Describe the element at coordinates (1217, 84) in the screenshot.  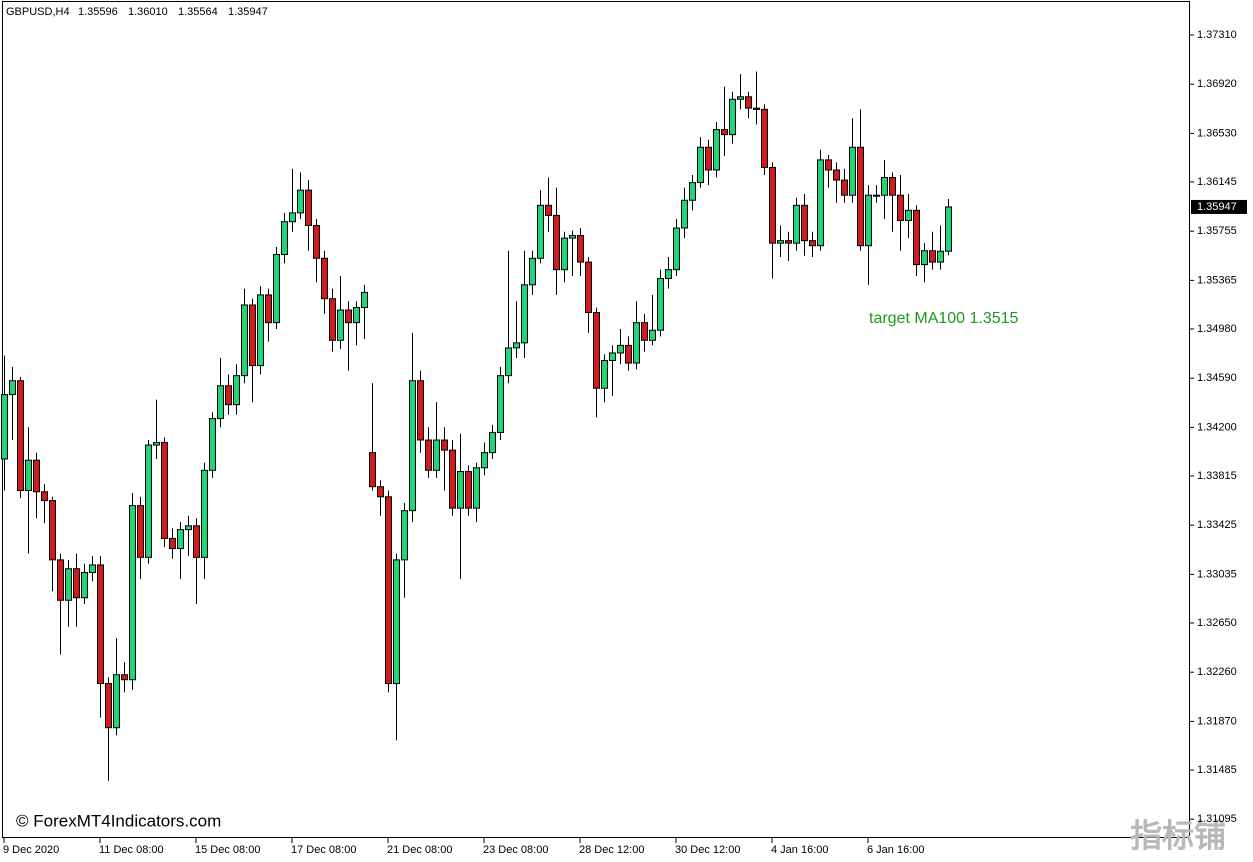
I see `y-tick-label: 1.36920` at that location.